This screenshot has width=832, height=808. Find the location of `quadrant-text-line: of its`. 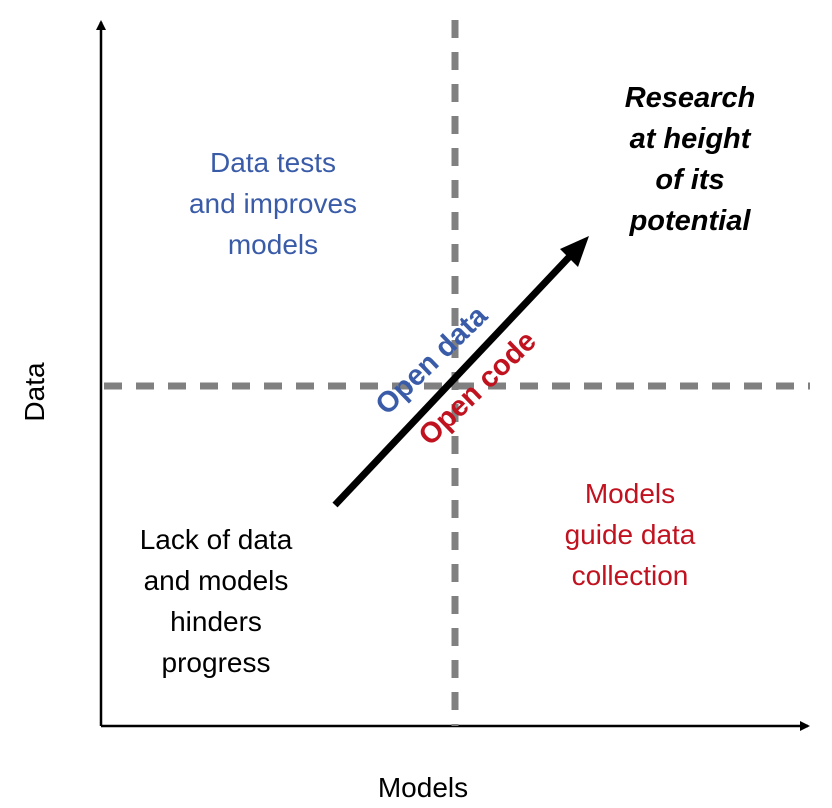

quadrant-text-line: of its is located at coordinates (689, 180).